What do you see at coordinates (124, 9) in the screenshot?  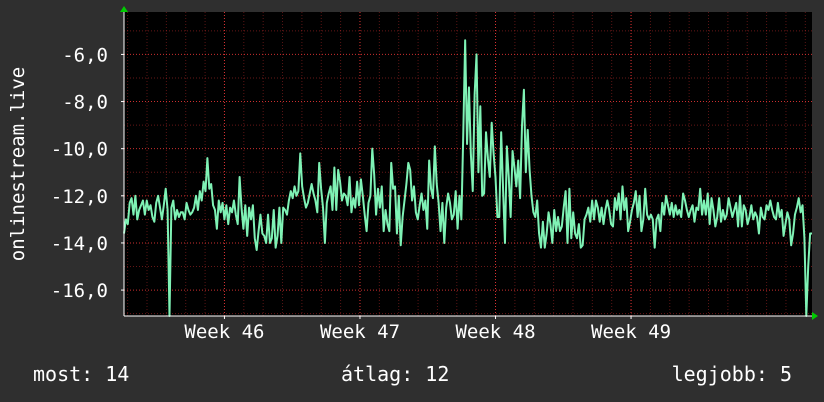 I see `y-axis-arrow-icon` at bounding box center [124, 9].